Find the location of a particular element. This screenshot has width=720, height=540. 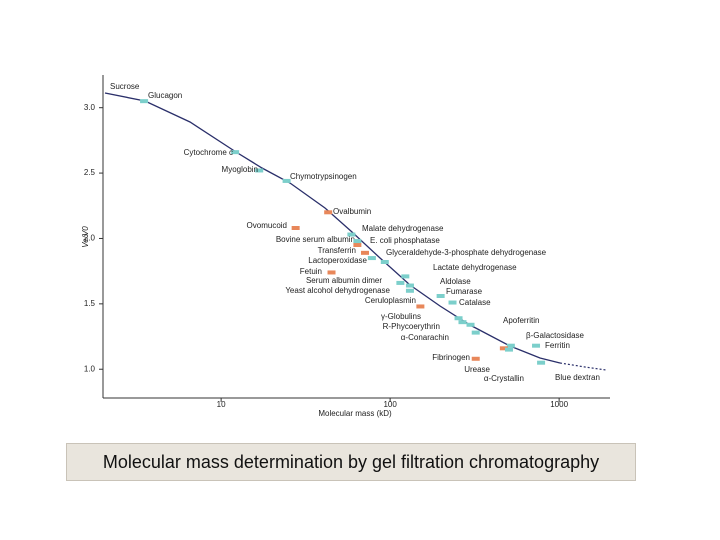

point-label: Fumarase is located at coordinates (464, 291).